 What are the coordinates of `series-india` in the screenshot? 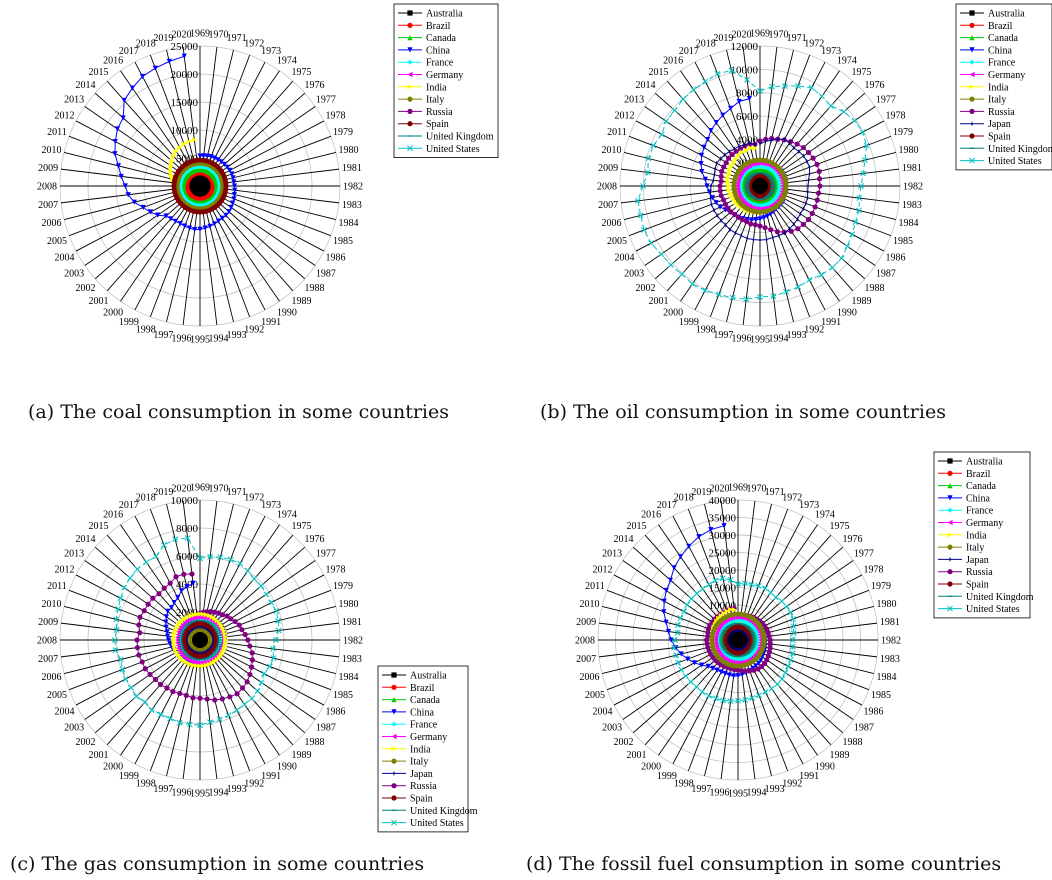 It's located at (200, 640).